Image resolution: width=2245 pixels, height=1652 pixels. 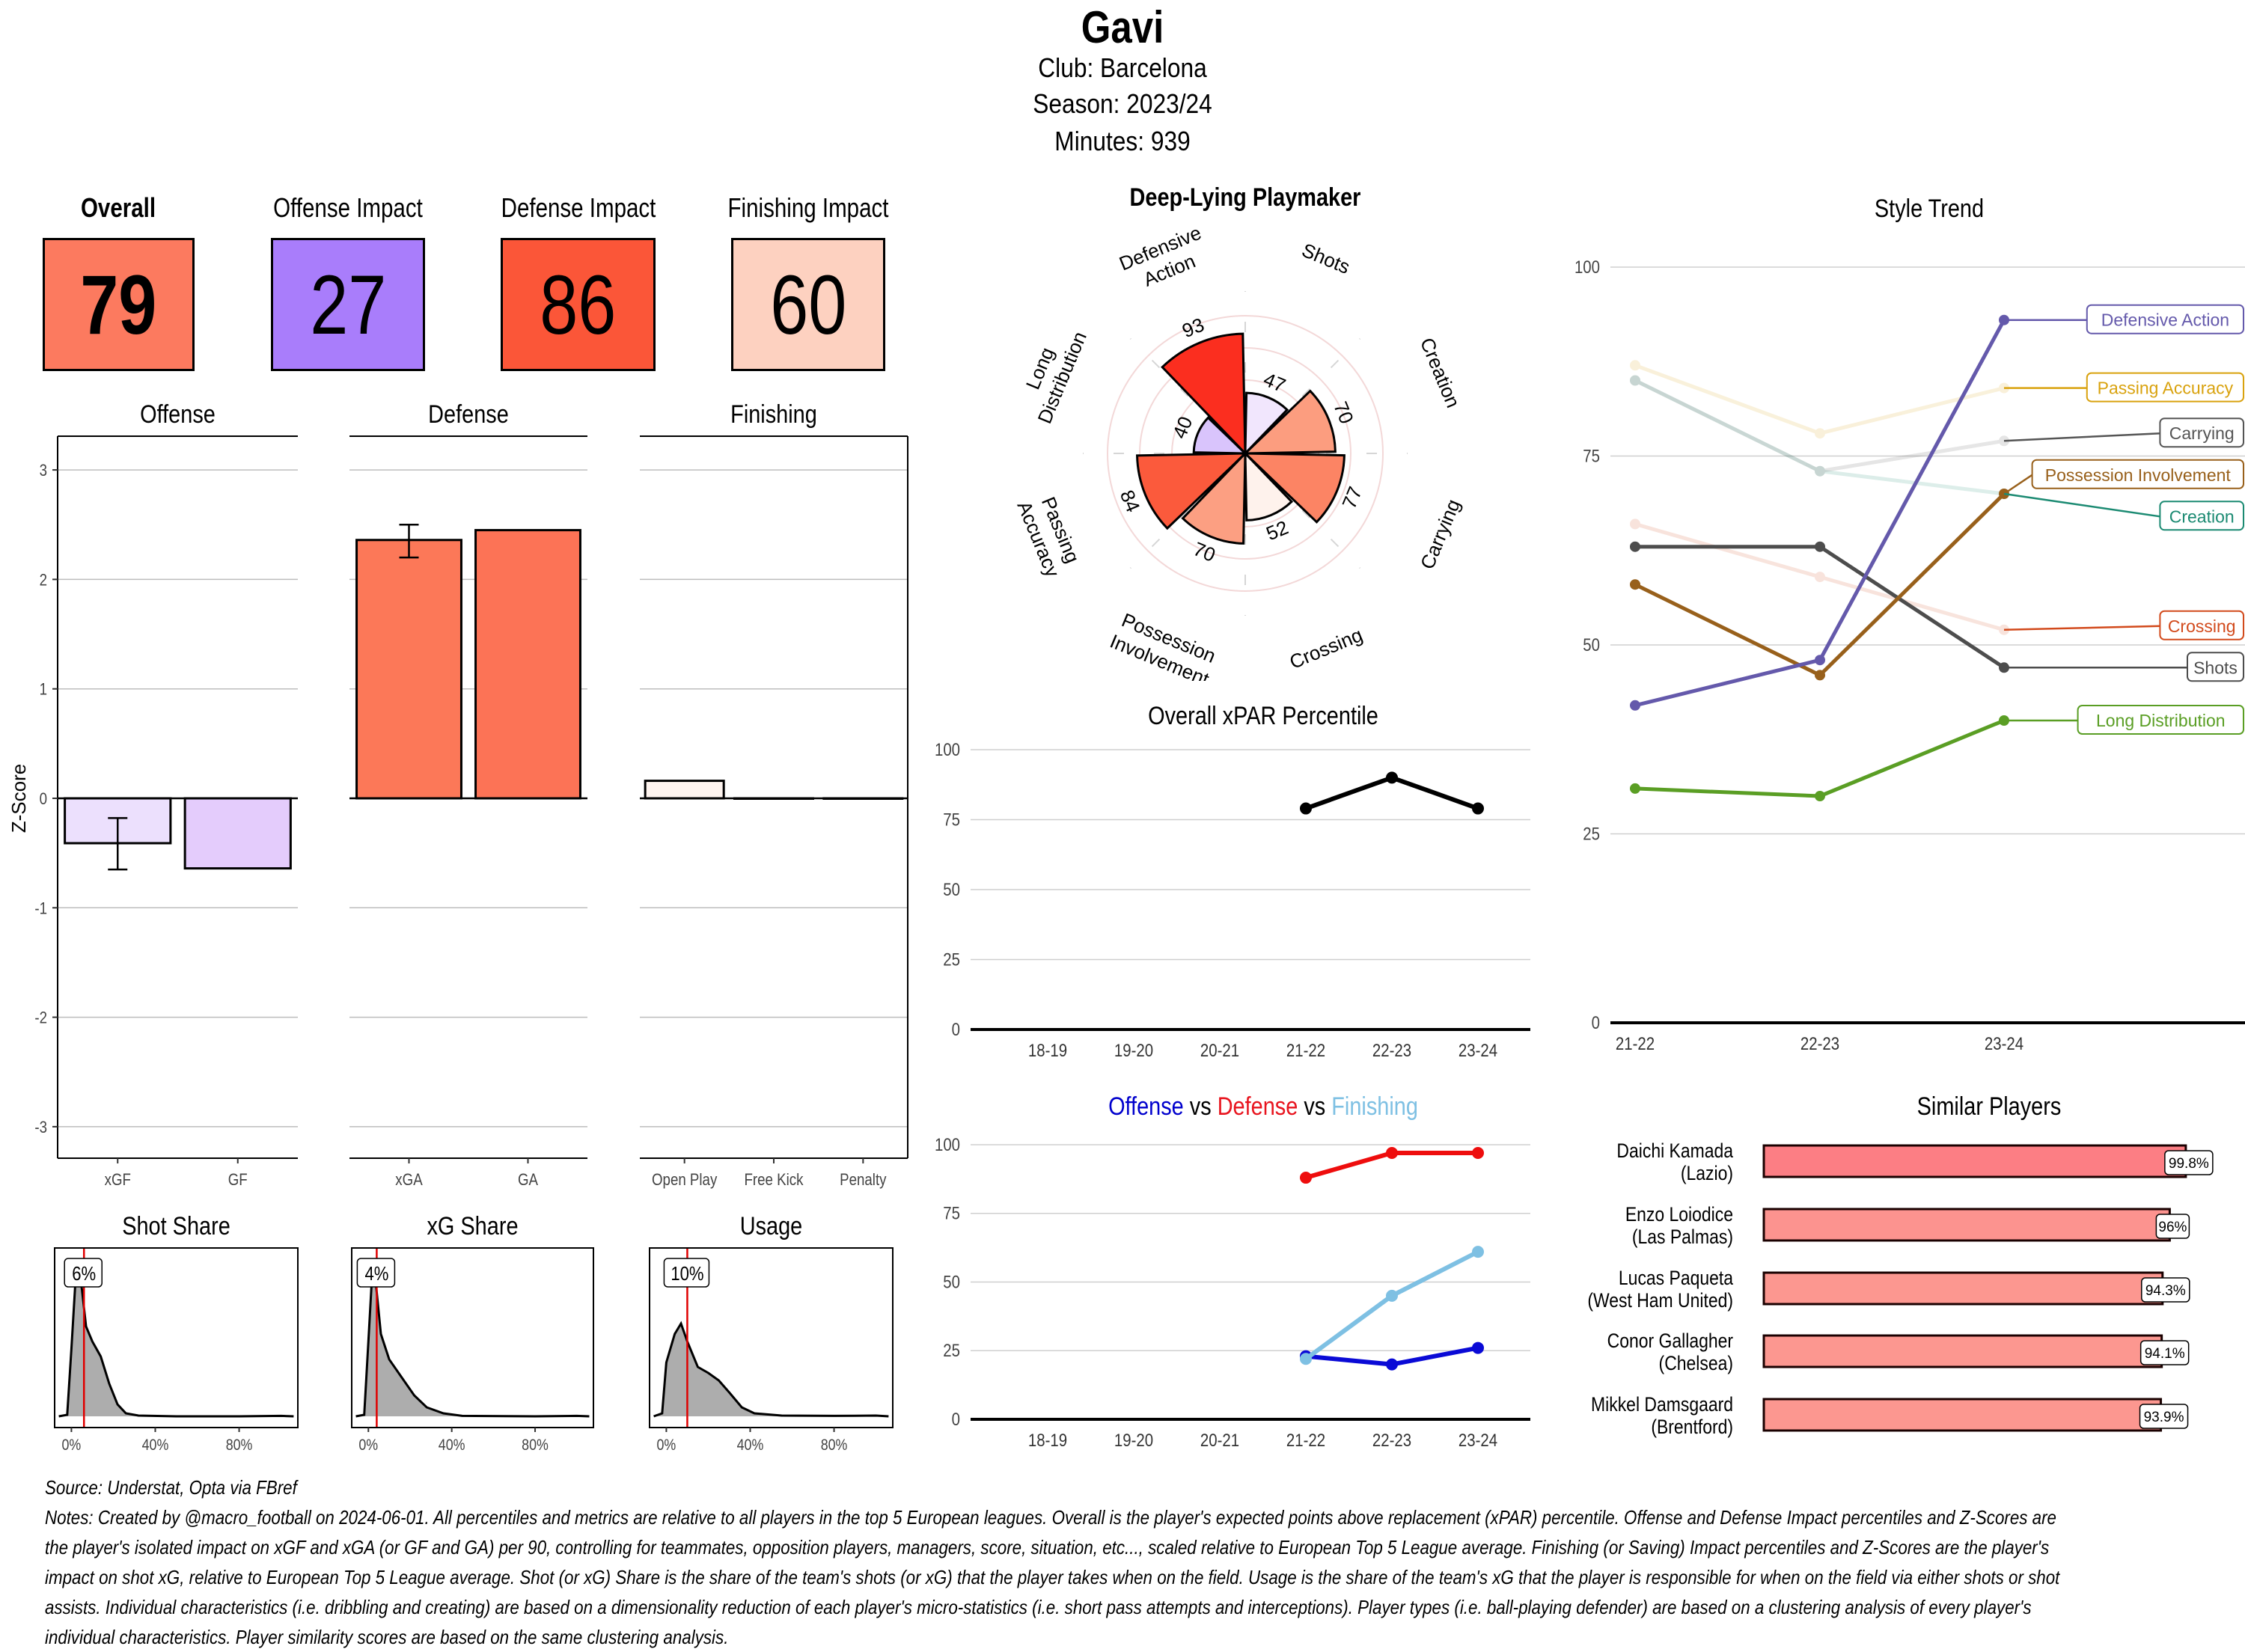 What do you see at coordinates (684, 790) in the screenshot?
I see `bar-open-play` at bounding box center [684, 790].